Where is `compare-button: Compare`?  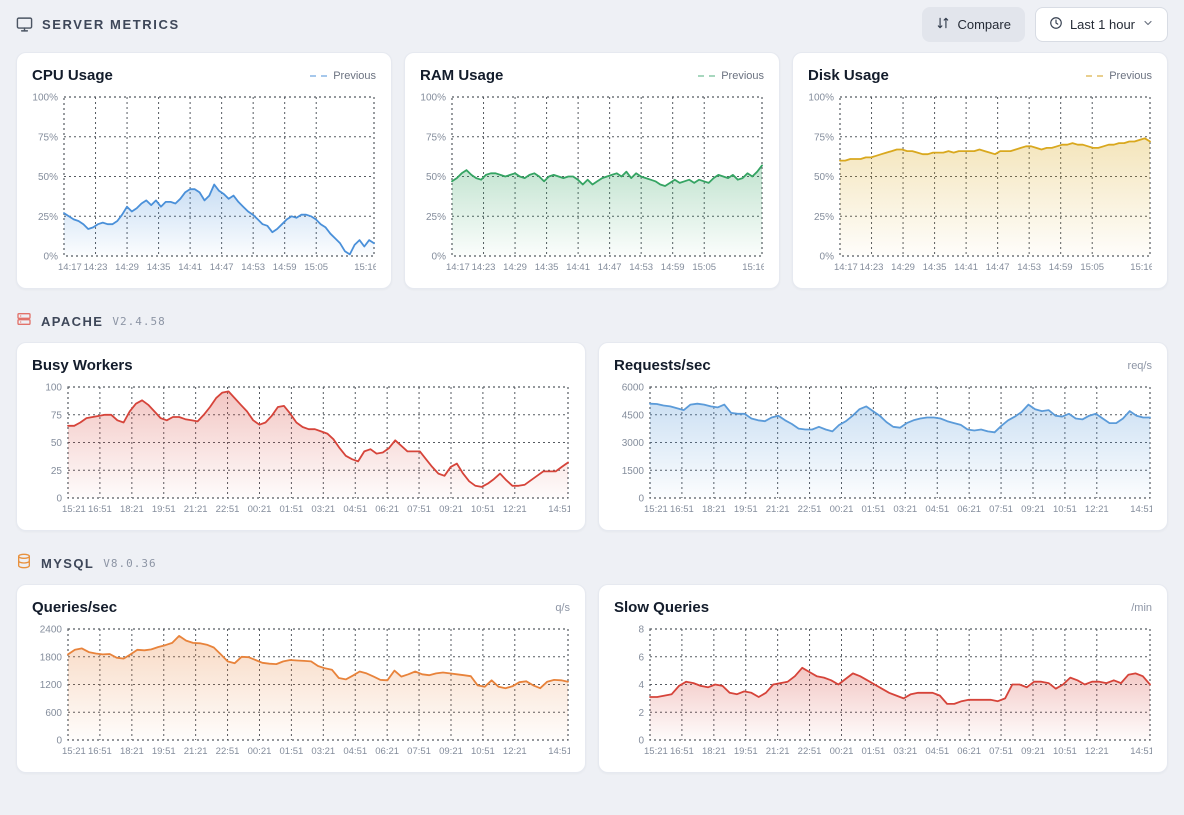
compare-button: Compare is located at coordinates (973, 24).